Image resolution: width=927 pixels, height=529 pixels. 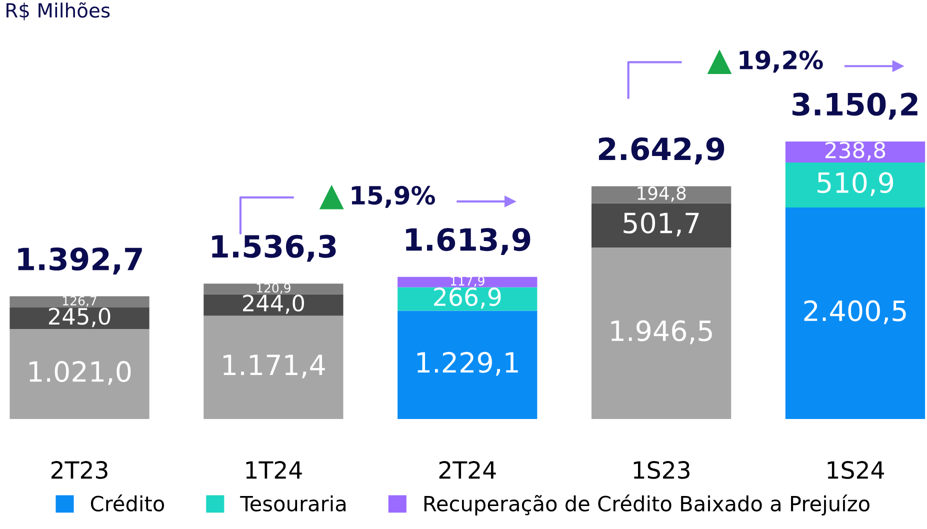 I want to click on data-label: 245,0, so click(x=79, y=318).